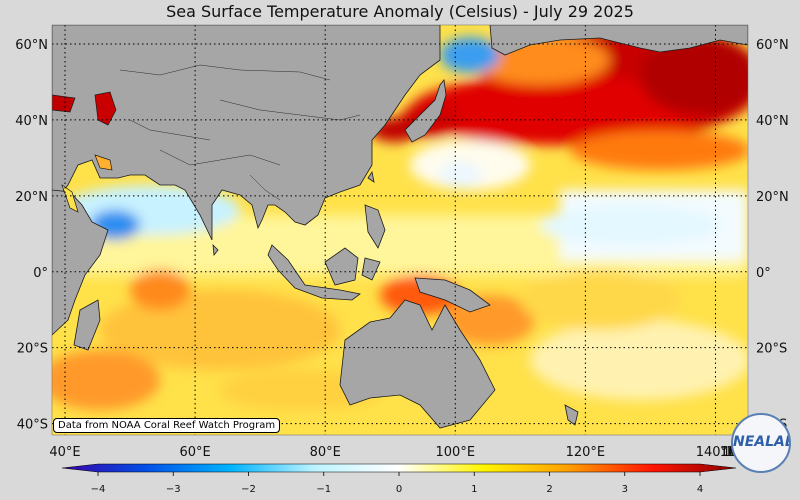 This screenshot has height=500, width=800. I want to click on lon-label: 100°E, so click(456, 452).